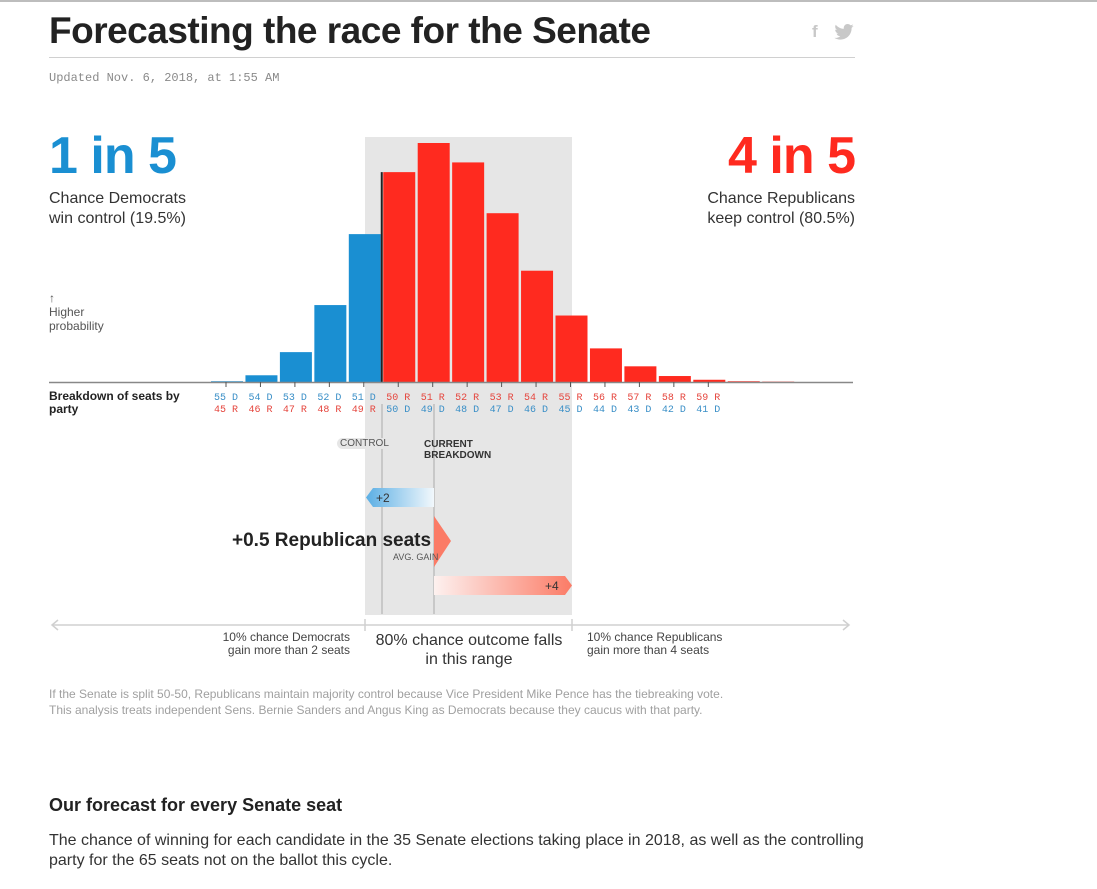 This screenshot has width=1097, height=889. I want to click on rep-odds-text: Chance Republicans keep control (80.5%), so click(781, 209).